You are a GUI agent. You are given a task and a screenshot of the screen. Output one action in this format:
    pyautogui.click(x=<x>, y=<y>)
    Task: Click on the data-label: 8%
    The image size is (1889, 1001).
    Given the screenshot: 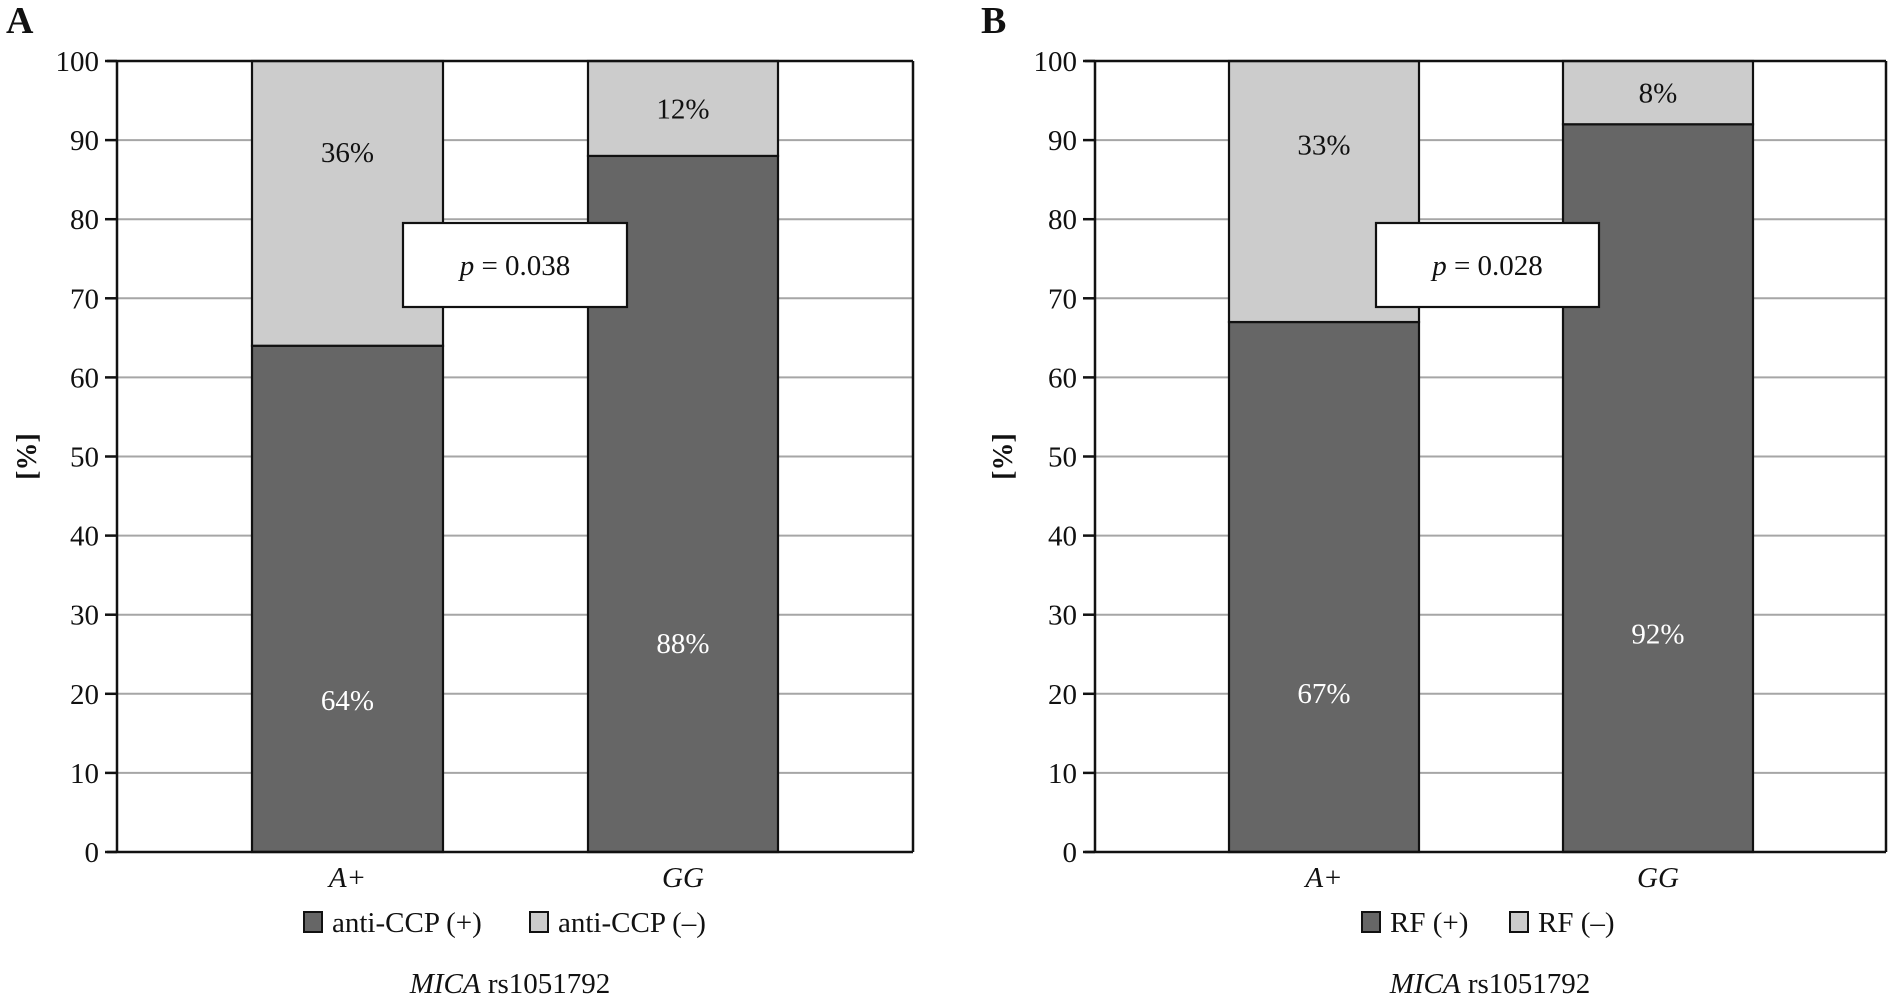 What is the action you would take?
    pyautogui.click(x=1658, y=94)
    